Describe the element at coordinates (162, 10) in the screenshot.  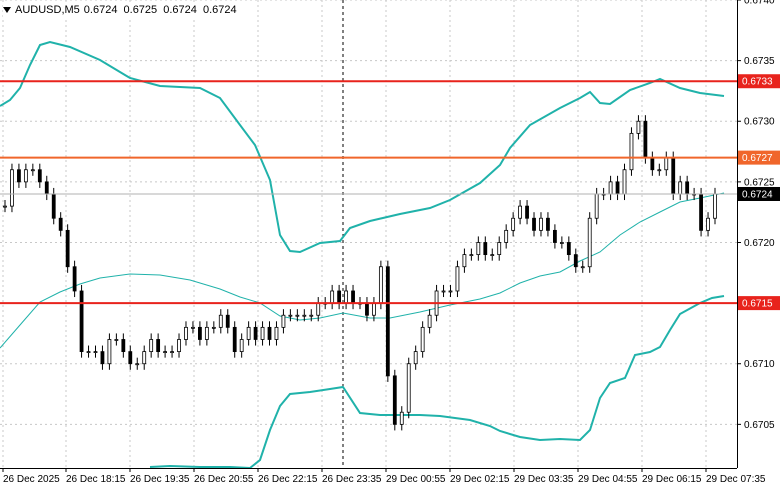
I see `ohlc-values: 0.6724 0.6725 0.6724 0.6724` at that location.